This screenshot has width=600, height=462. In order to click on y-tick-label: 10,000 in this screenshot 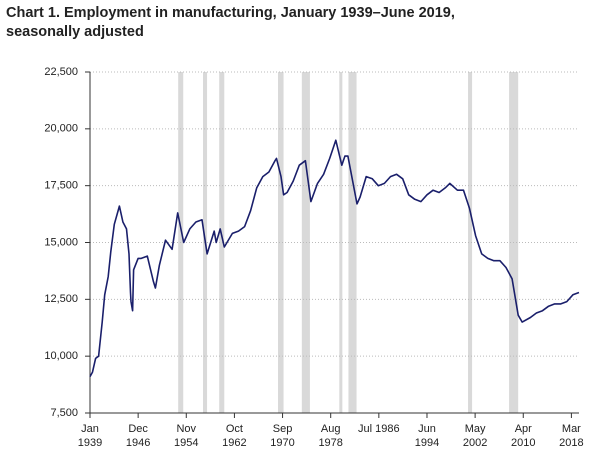, I will do `click(61, 356)`.